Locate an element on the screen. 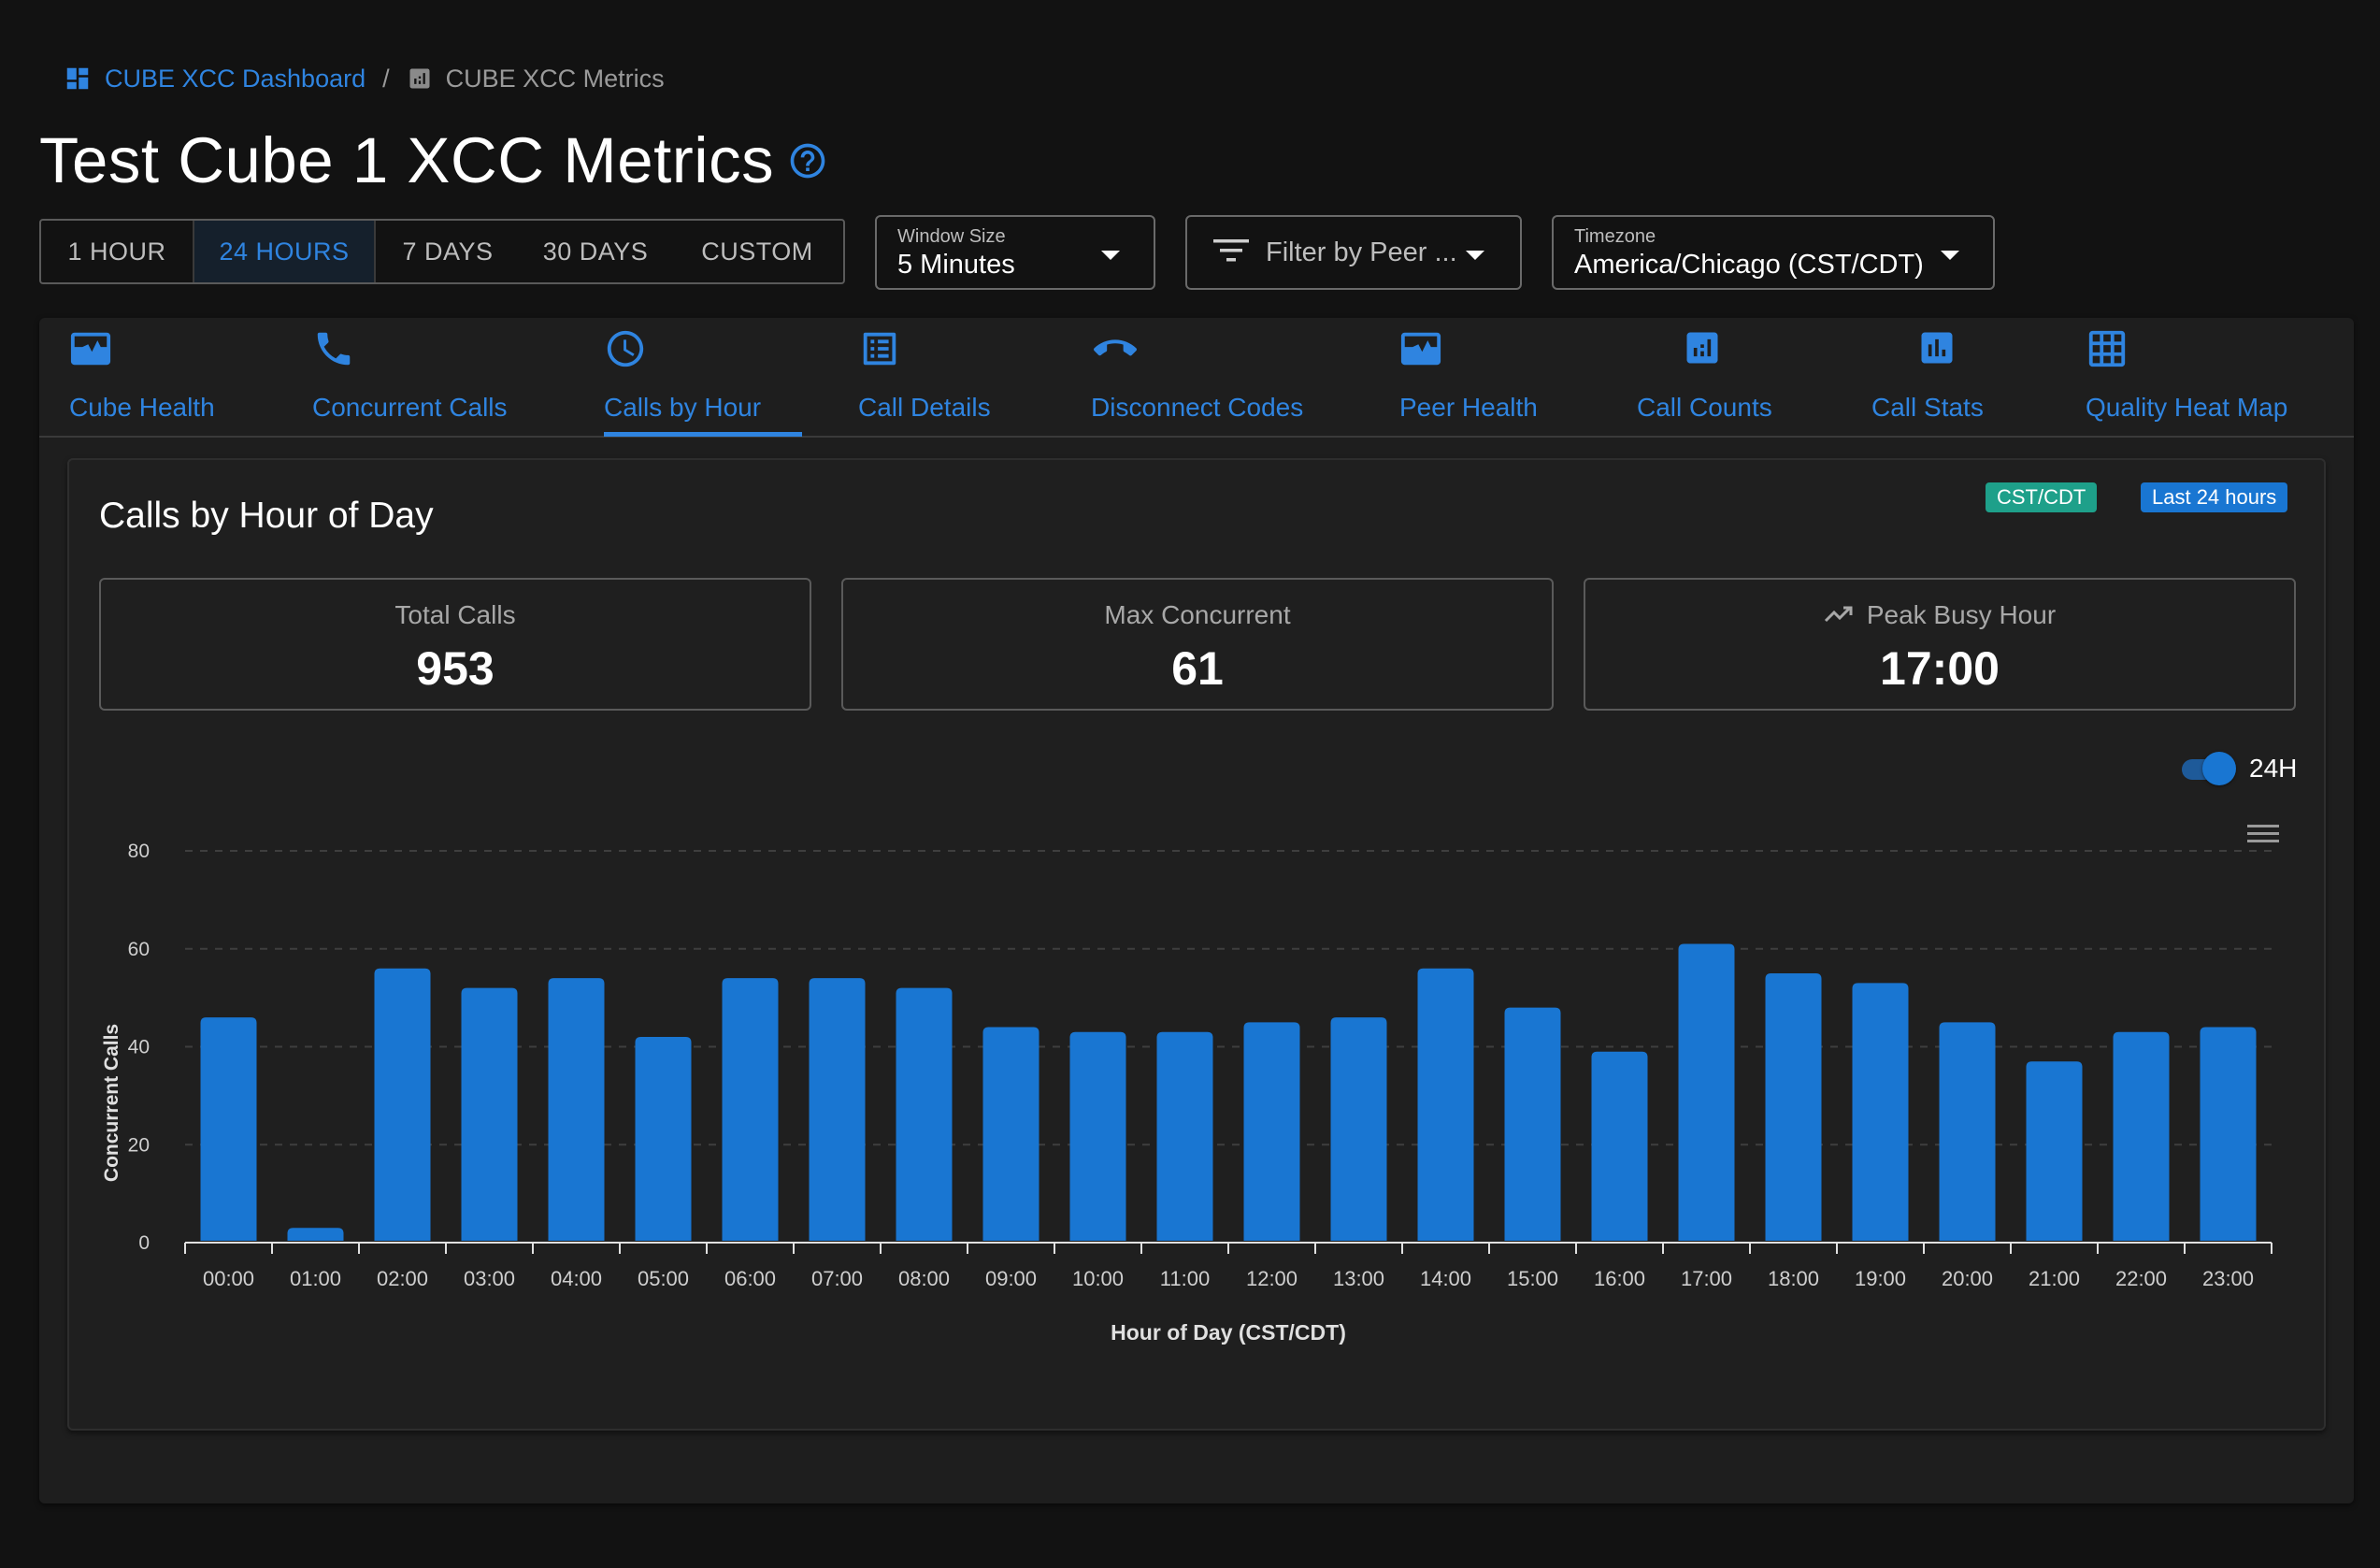 This screenshot has width=2380, height=1568. card-title: Calls by Hour of Day is located at coordinates (266, 516).